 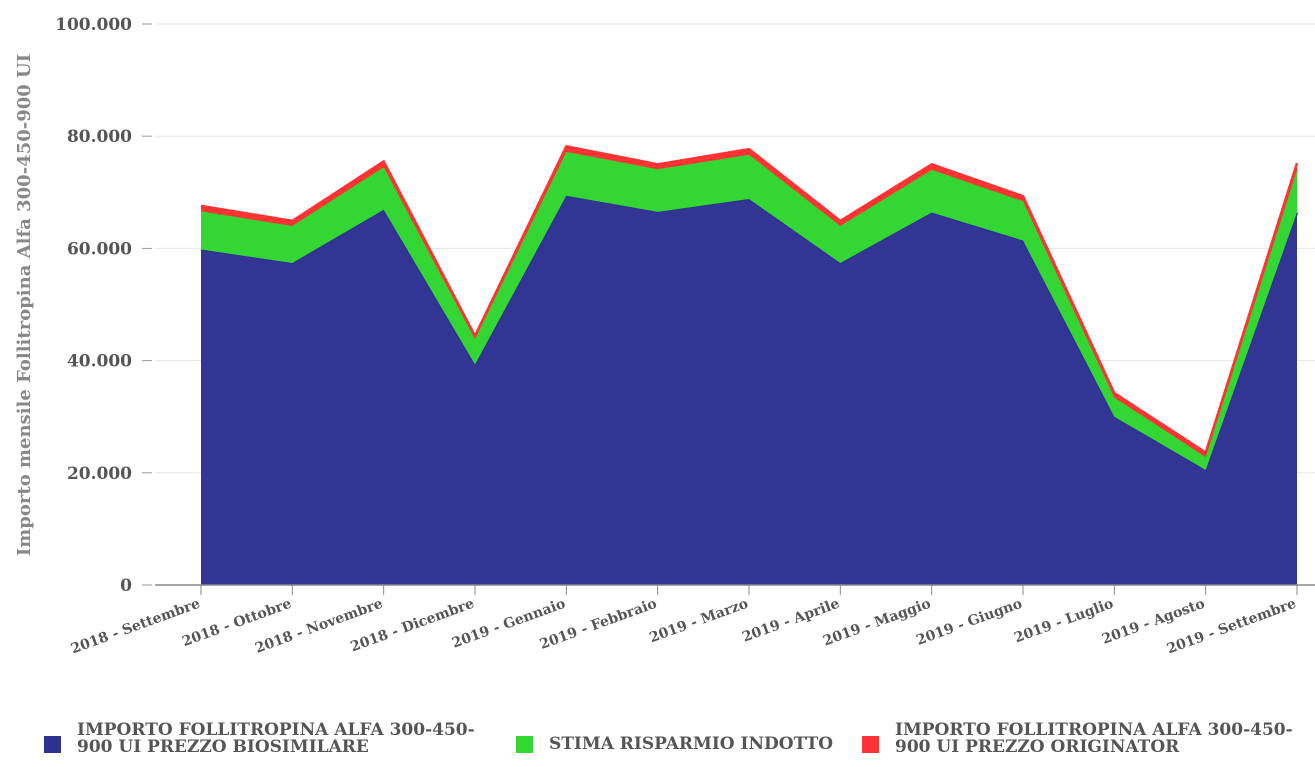 What do you see at coordinates (136, 627) in the screenshot?
I see `x-tick-label: 2018 - Settembre` at bounding box center [136, 627].